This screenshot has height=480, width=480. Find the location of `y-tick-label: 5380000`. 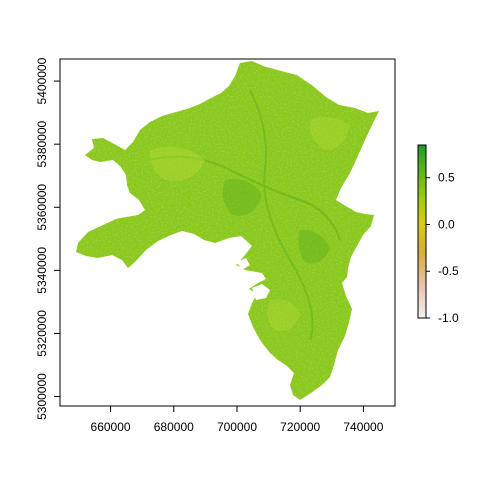

y-tick-label: 5380000 is located at coordinates (42, 143).